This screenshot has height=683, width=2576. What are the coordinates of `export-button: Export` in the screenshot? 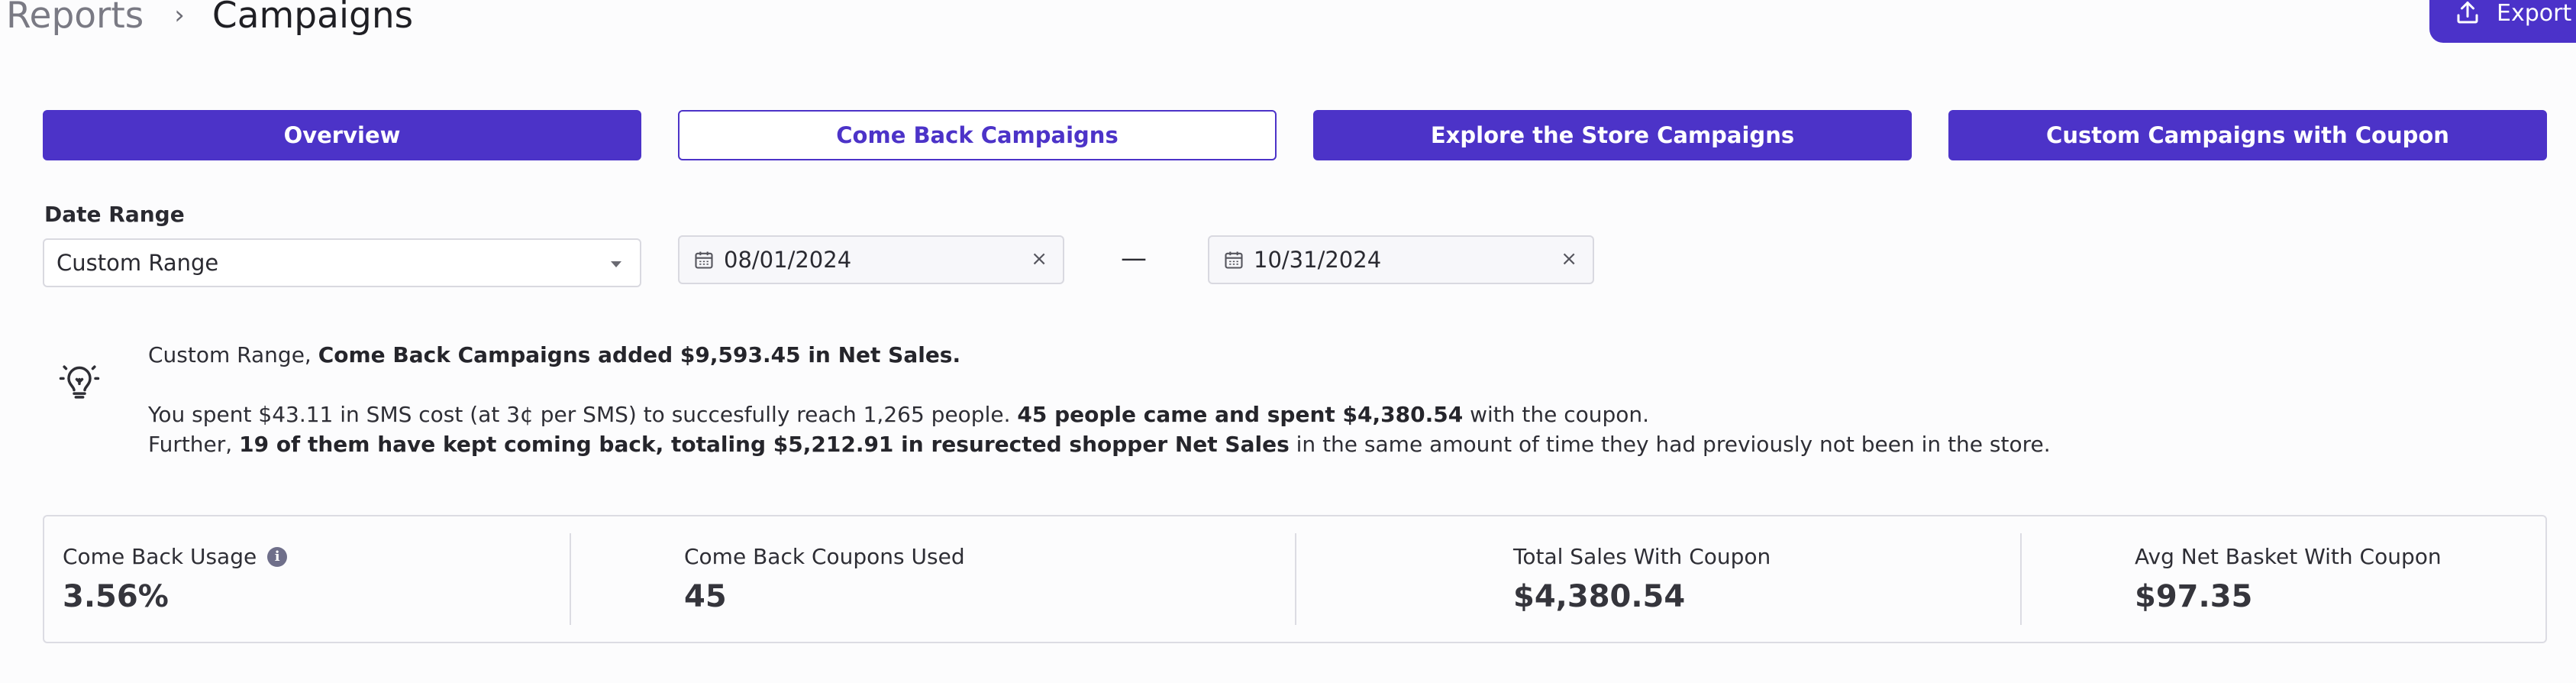 It's located at (2502, 21).